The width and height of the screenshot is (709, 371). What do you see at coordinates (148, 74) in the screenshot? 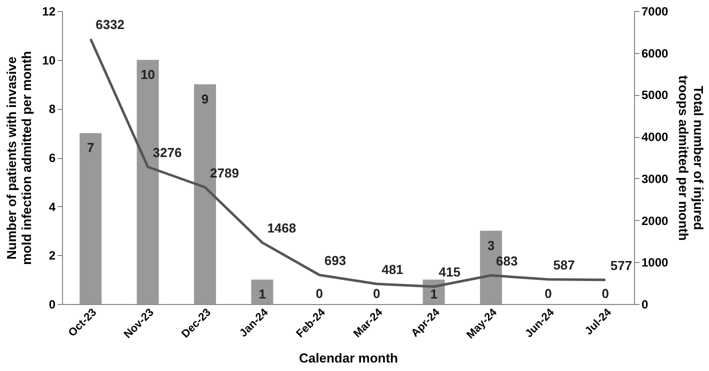
I see `data-label: 10` at bounding box center [148, 74].